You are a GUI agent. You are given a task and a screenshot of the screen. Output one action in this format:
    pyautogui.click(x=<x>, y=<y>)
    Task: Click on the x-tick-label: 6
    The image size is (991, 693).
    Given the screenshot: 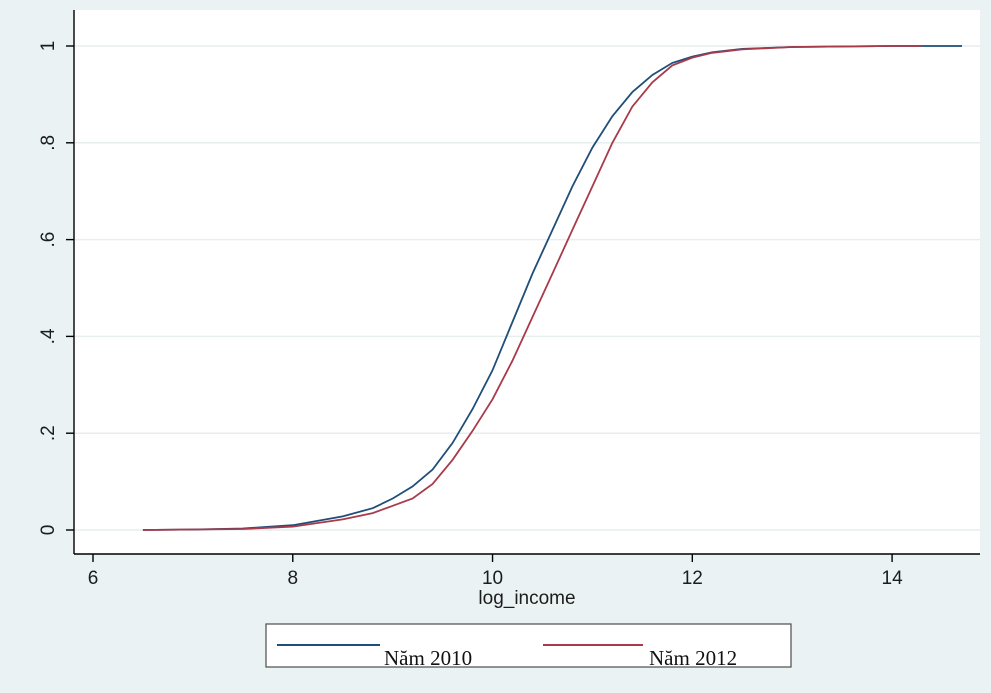 What is the action you would take?
    pyautogui.click(x=93, y=578)
    